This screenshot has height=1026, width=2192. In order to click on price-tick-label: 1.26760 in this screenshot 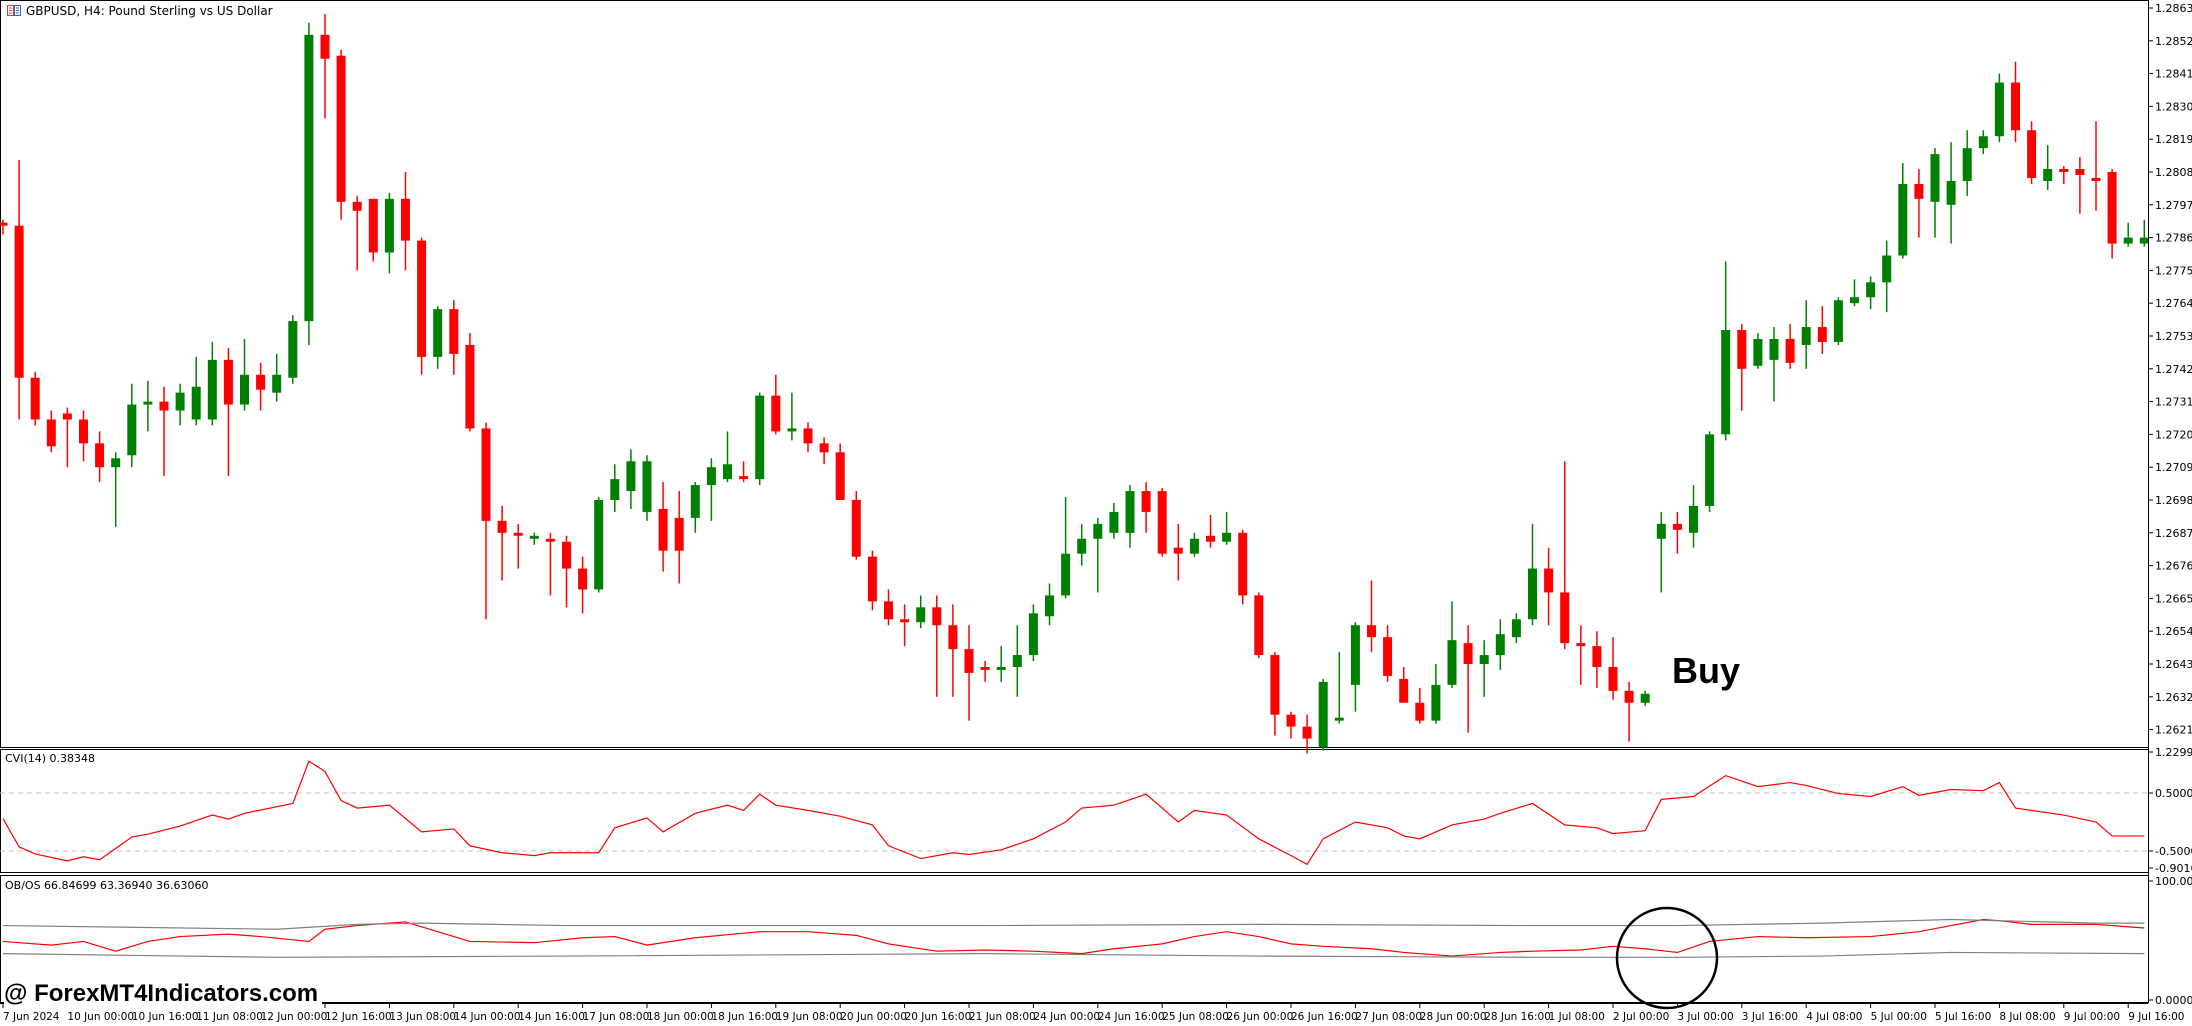, I will do `click(2173, 566)`.